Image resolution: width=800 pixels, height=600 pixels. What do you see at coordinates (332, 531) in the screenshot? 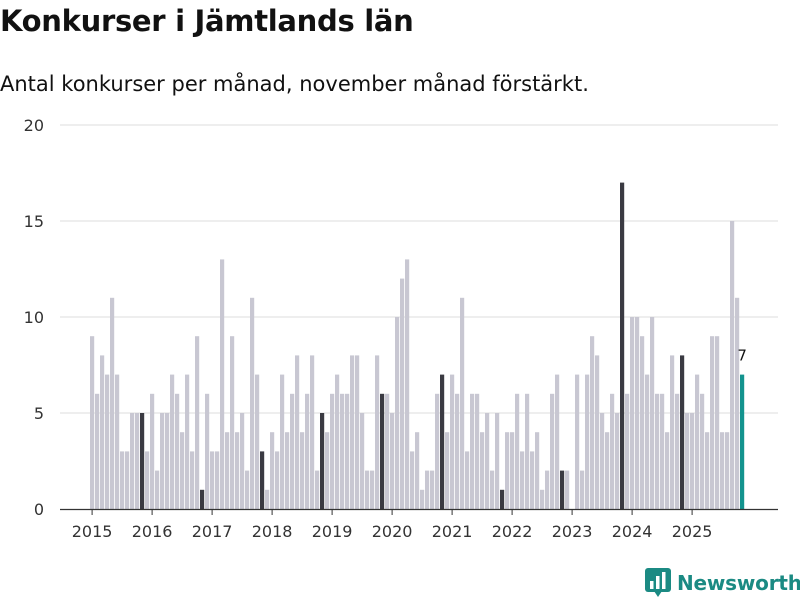
I see `x-tick-label: 2019` at bounding box center [332, 531].